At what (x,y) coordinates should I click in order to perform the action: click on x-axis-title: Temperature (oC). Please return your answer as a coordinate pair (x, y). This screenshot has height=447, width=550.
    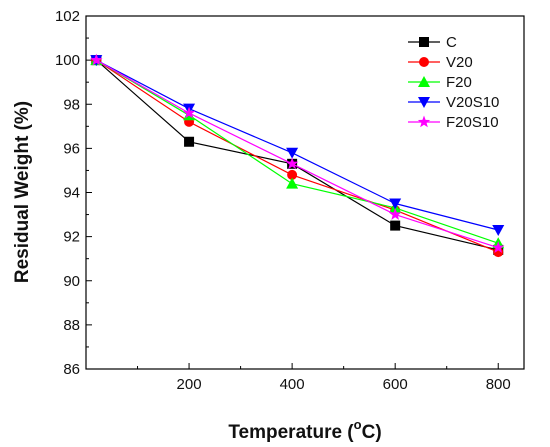
    Looking at the image, I should click on (304, 430).